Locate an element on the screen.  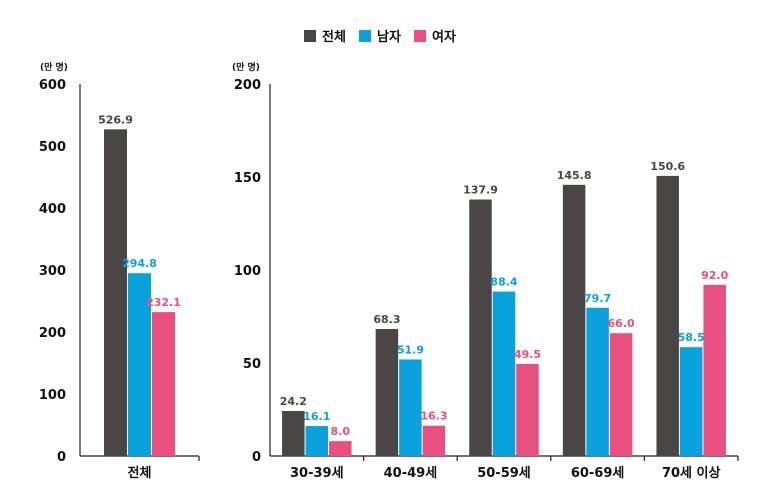
y-tick-label: 400 is located at coordinates (52, 209).